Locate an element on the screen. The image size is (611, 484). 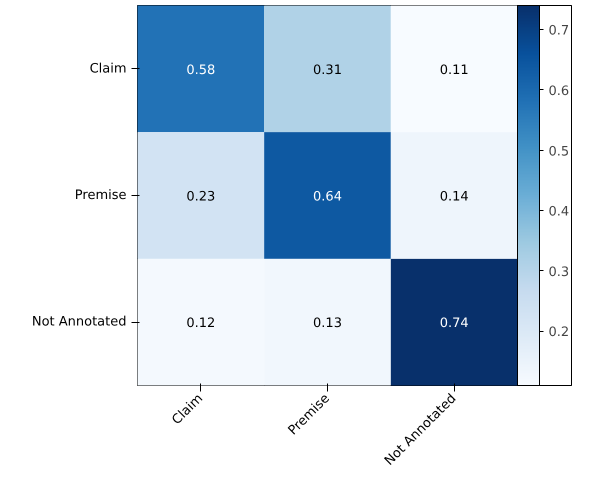
data-label: 0.11 is located at coordinates (454, 70).